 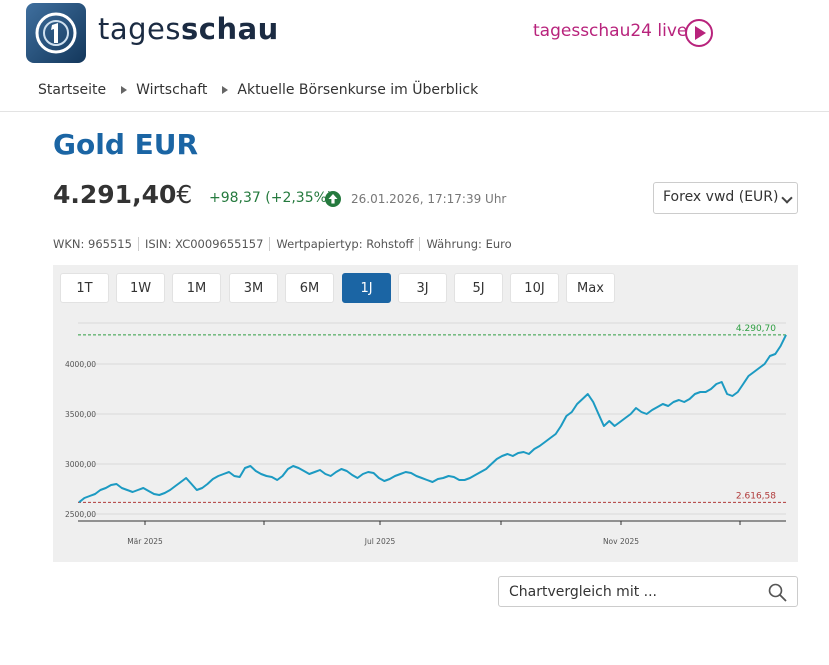 What do you see at coordinates (468, 244) in the screenshot?
I see `currency-info: Währung: Euro` at bounding box center [468, 244].